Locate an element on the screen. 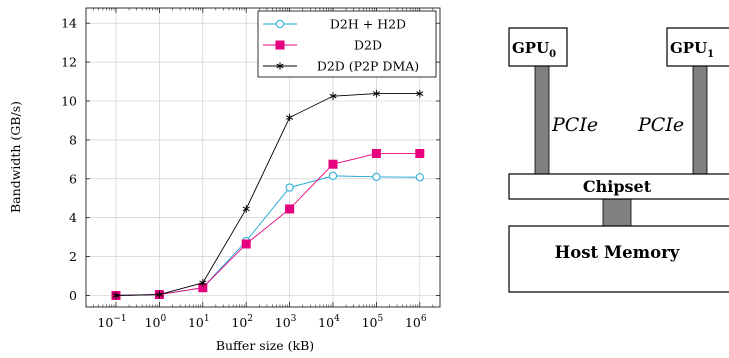 The height and width of the screenshot is (358, 729). y-axis-label: Bandwidth (GB/s) is located at coordinates (15, 157).